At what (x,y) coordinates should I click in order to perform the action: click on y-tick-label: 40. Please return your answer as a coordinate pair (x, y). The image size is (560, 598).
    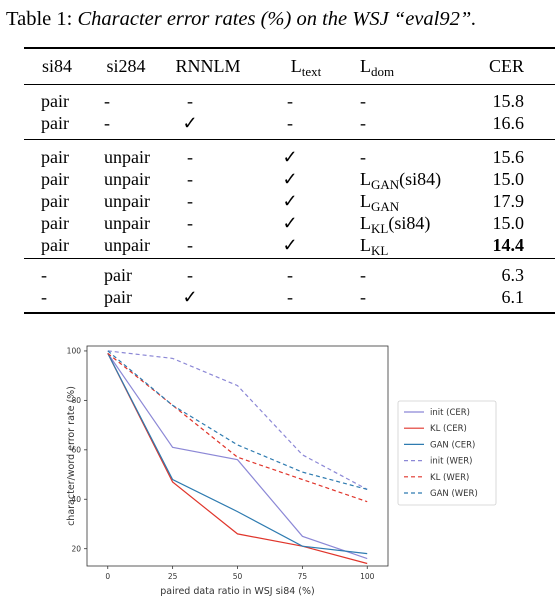
    Looking at the image, I should click on (76, 499).